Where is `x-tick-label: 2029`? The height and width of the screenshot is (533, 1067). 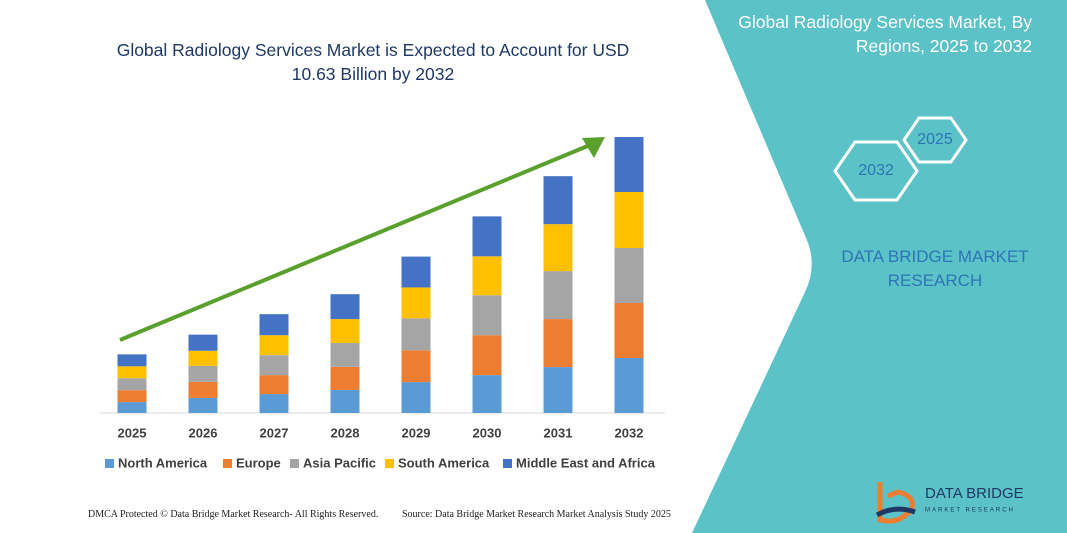 x-tick-label: 2029 is located at coordinates (416, 432).